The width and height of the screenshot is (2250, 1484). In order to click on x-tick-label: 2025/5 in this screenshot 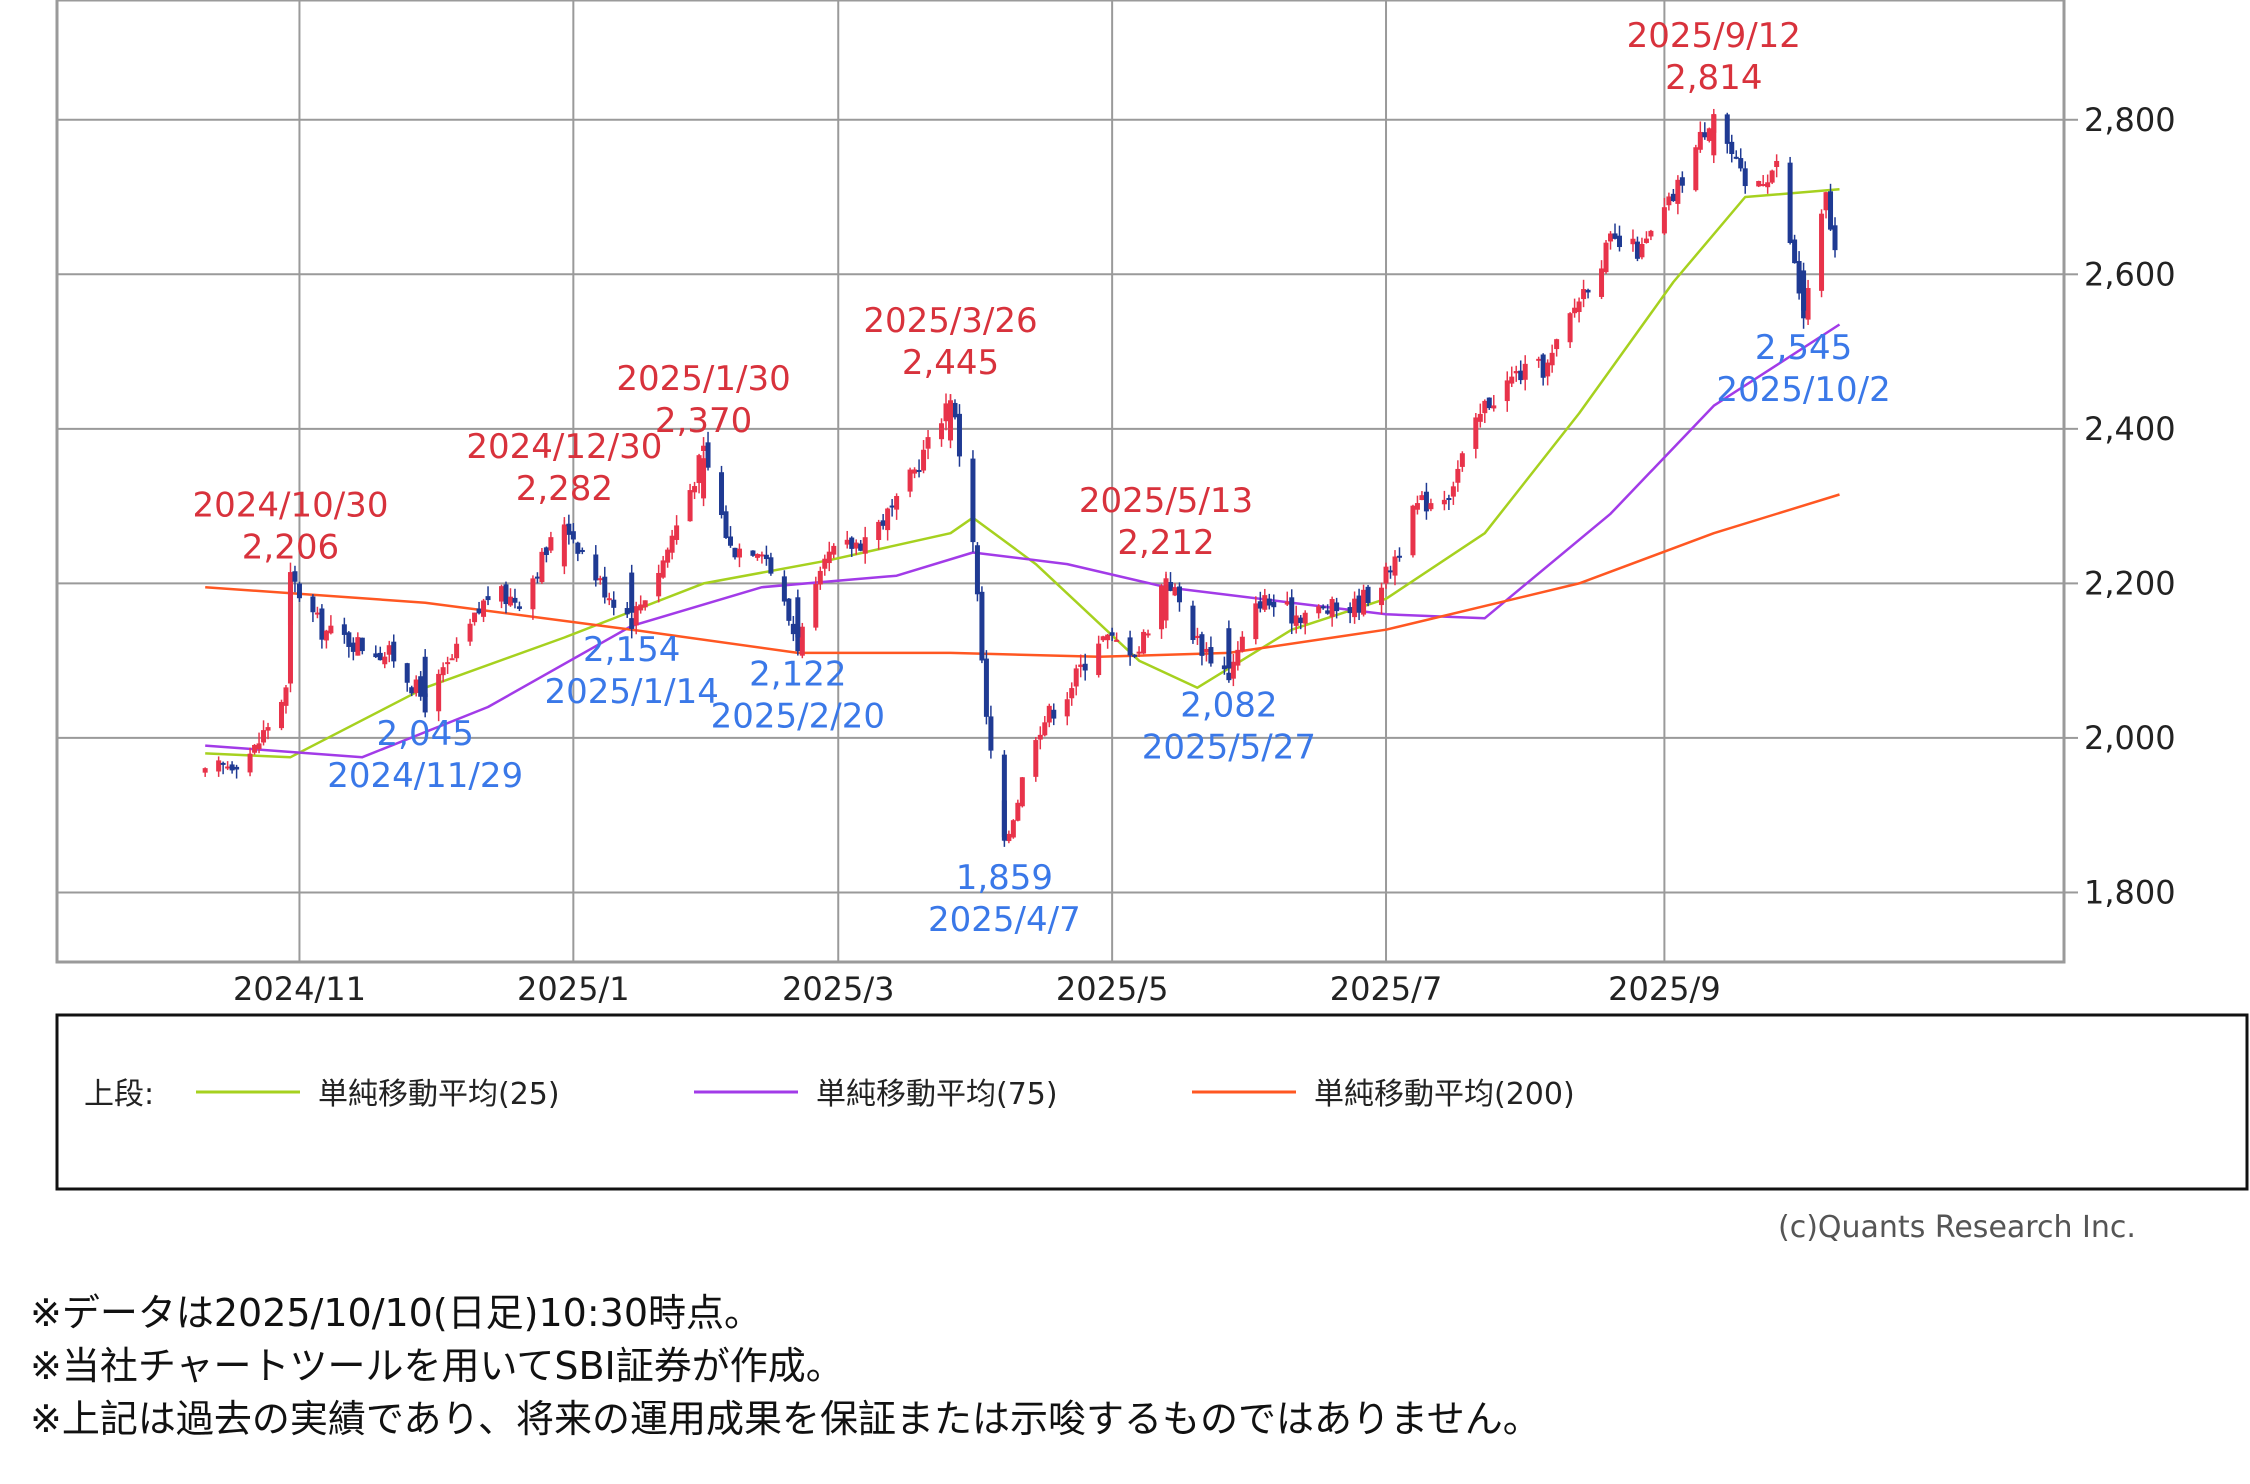, I will do `click(1112, 989)`.